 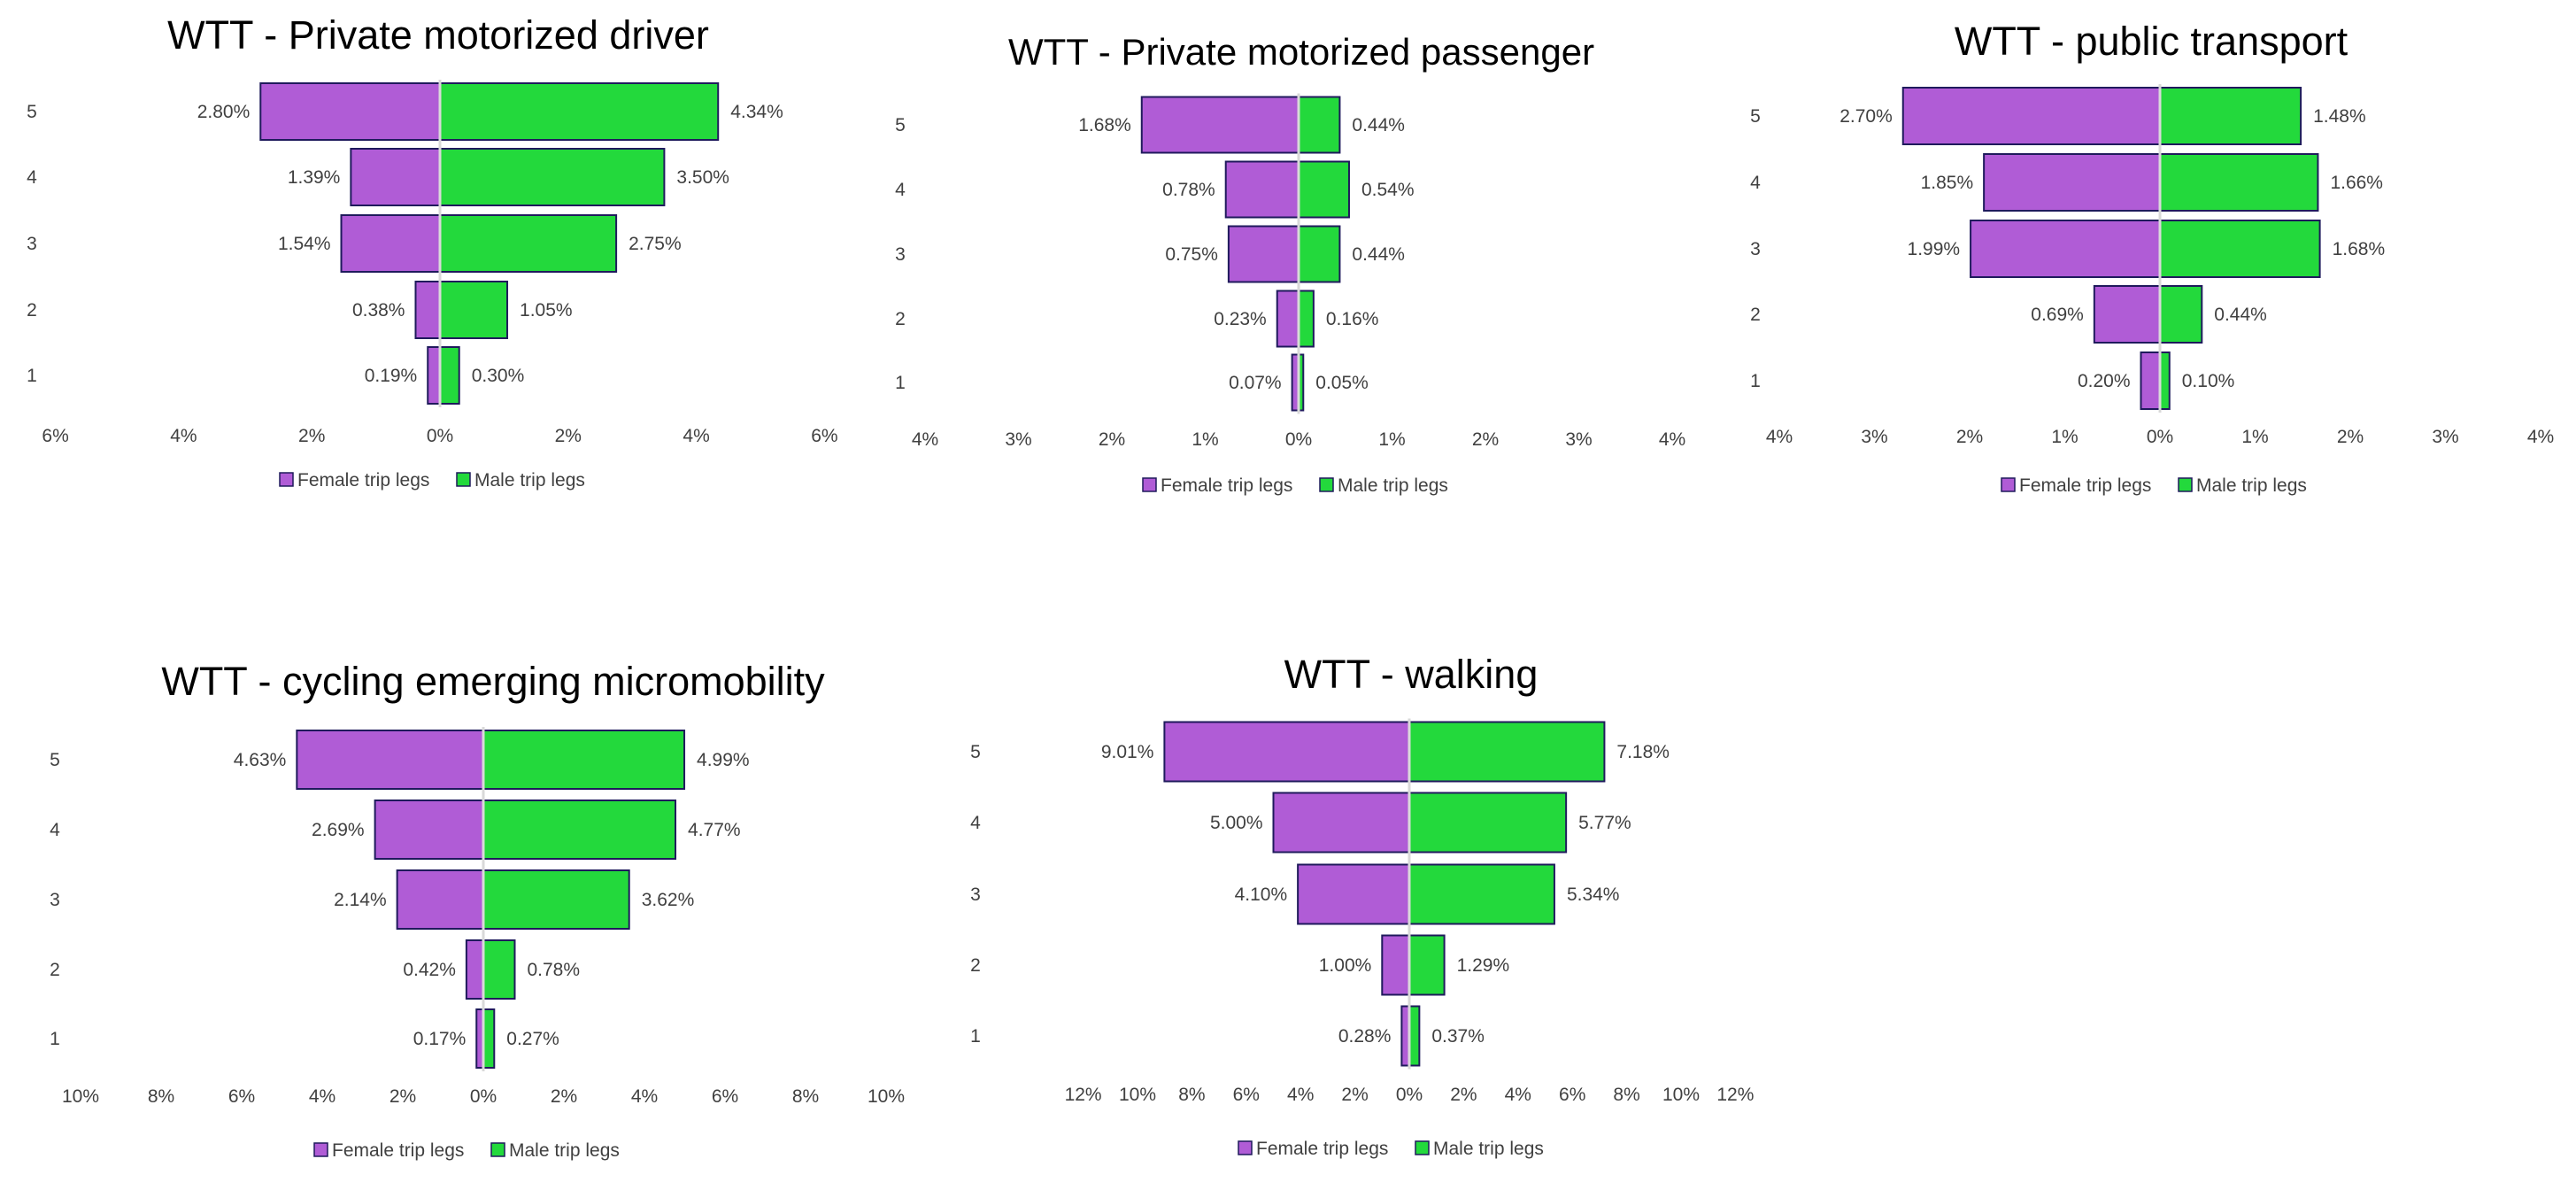 What do you see at coordinates (975, 966) in the screenshot?
I see `category-label-walking-2: 2` at bounding box center [975, 966].